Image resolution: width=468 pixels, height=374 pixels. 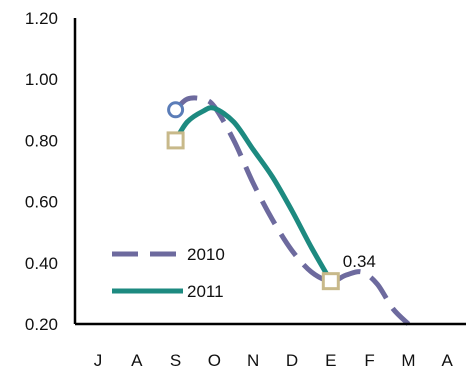 I want to click on marker-circle, so click(x=176, y=110).